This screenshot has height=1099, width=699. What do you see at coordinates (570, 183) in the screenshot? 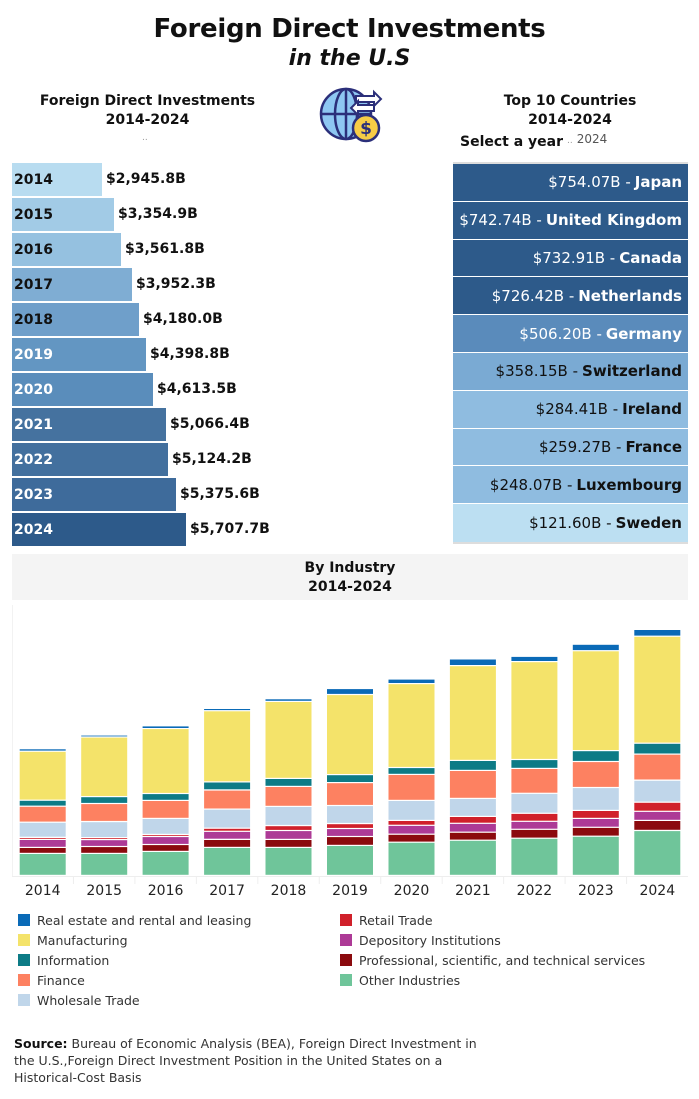
I see `country-row: $754.07B - Japan` at bounding box center [570, 183].